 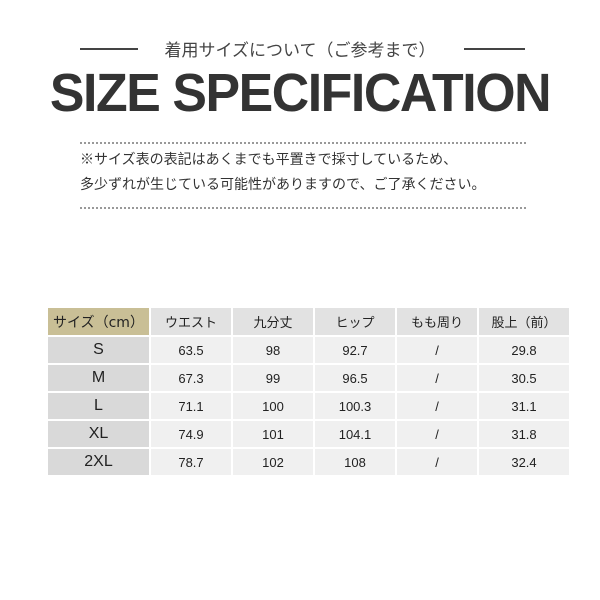 What do you see at coordinates (273, 462) in the screenshot?
I see `table-cell: 102` at bounding box center [273, 462].